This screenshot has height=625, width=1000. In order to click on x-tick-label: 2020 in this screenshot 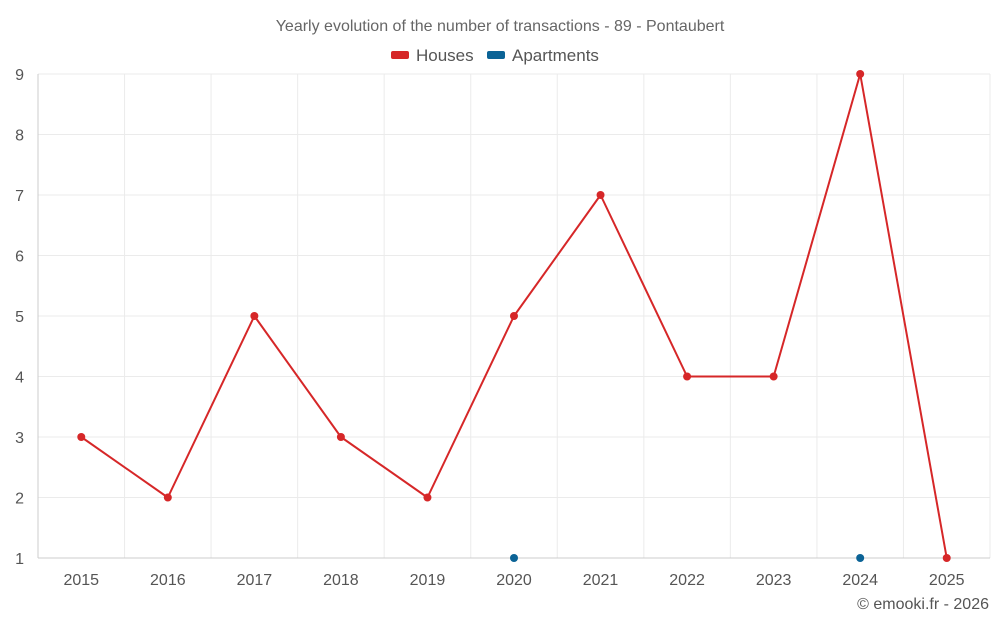, I will do `click(514, 580)`.